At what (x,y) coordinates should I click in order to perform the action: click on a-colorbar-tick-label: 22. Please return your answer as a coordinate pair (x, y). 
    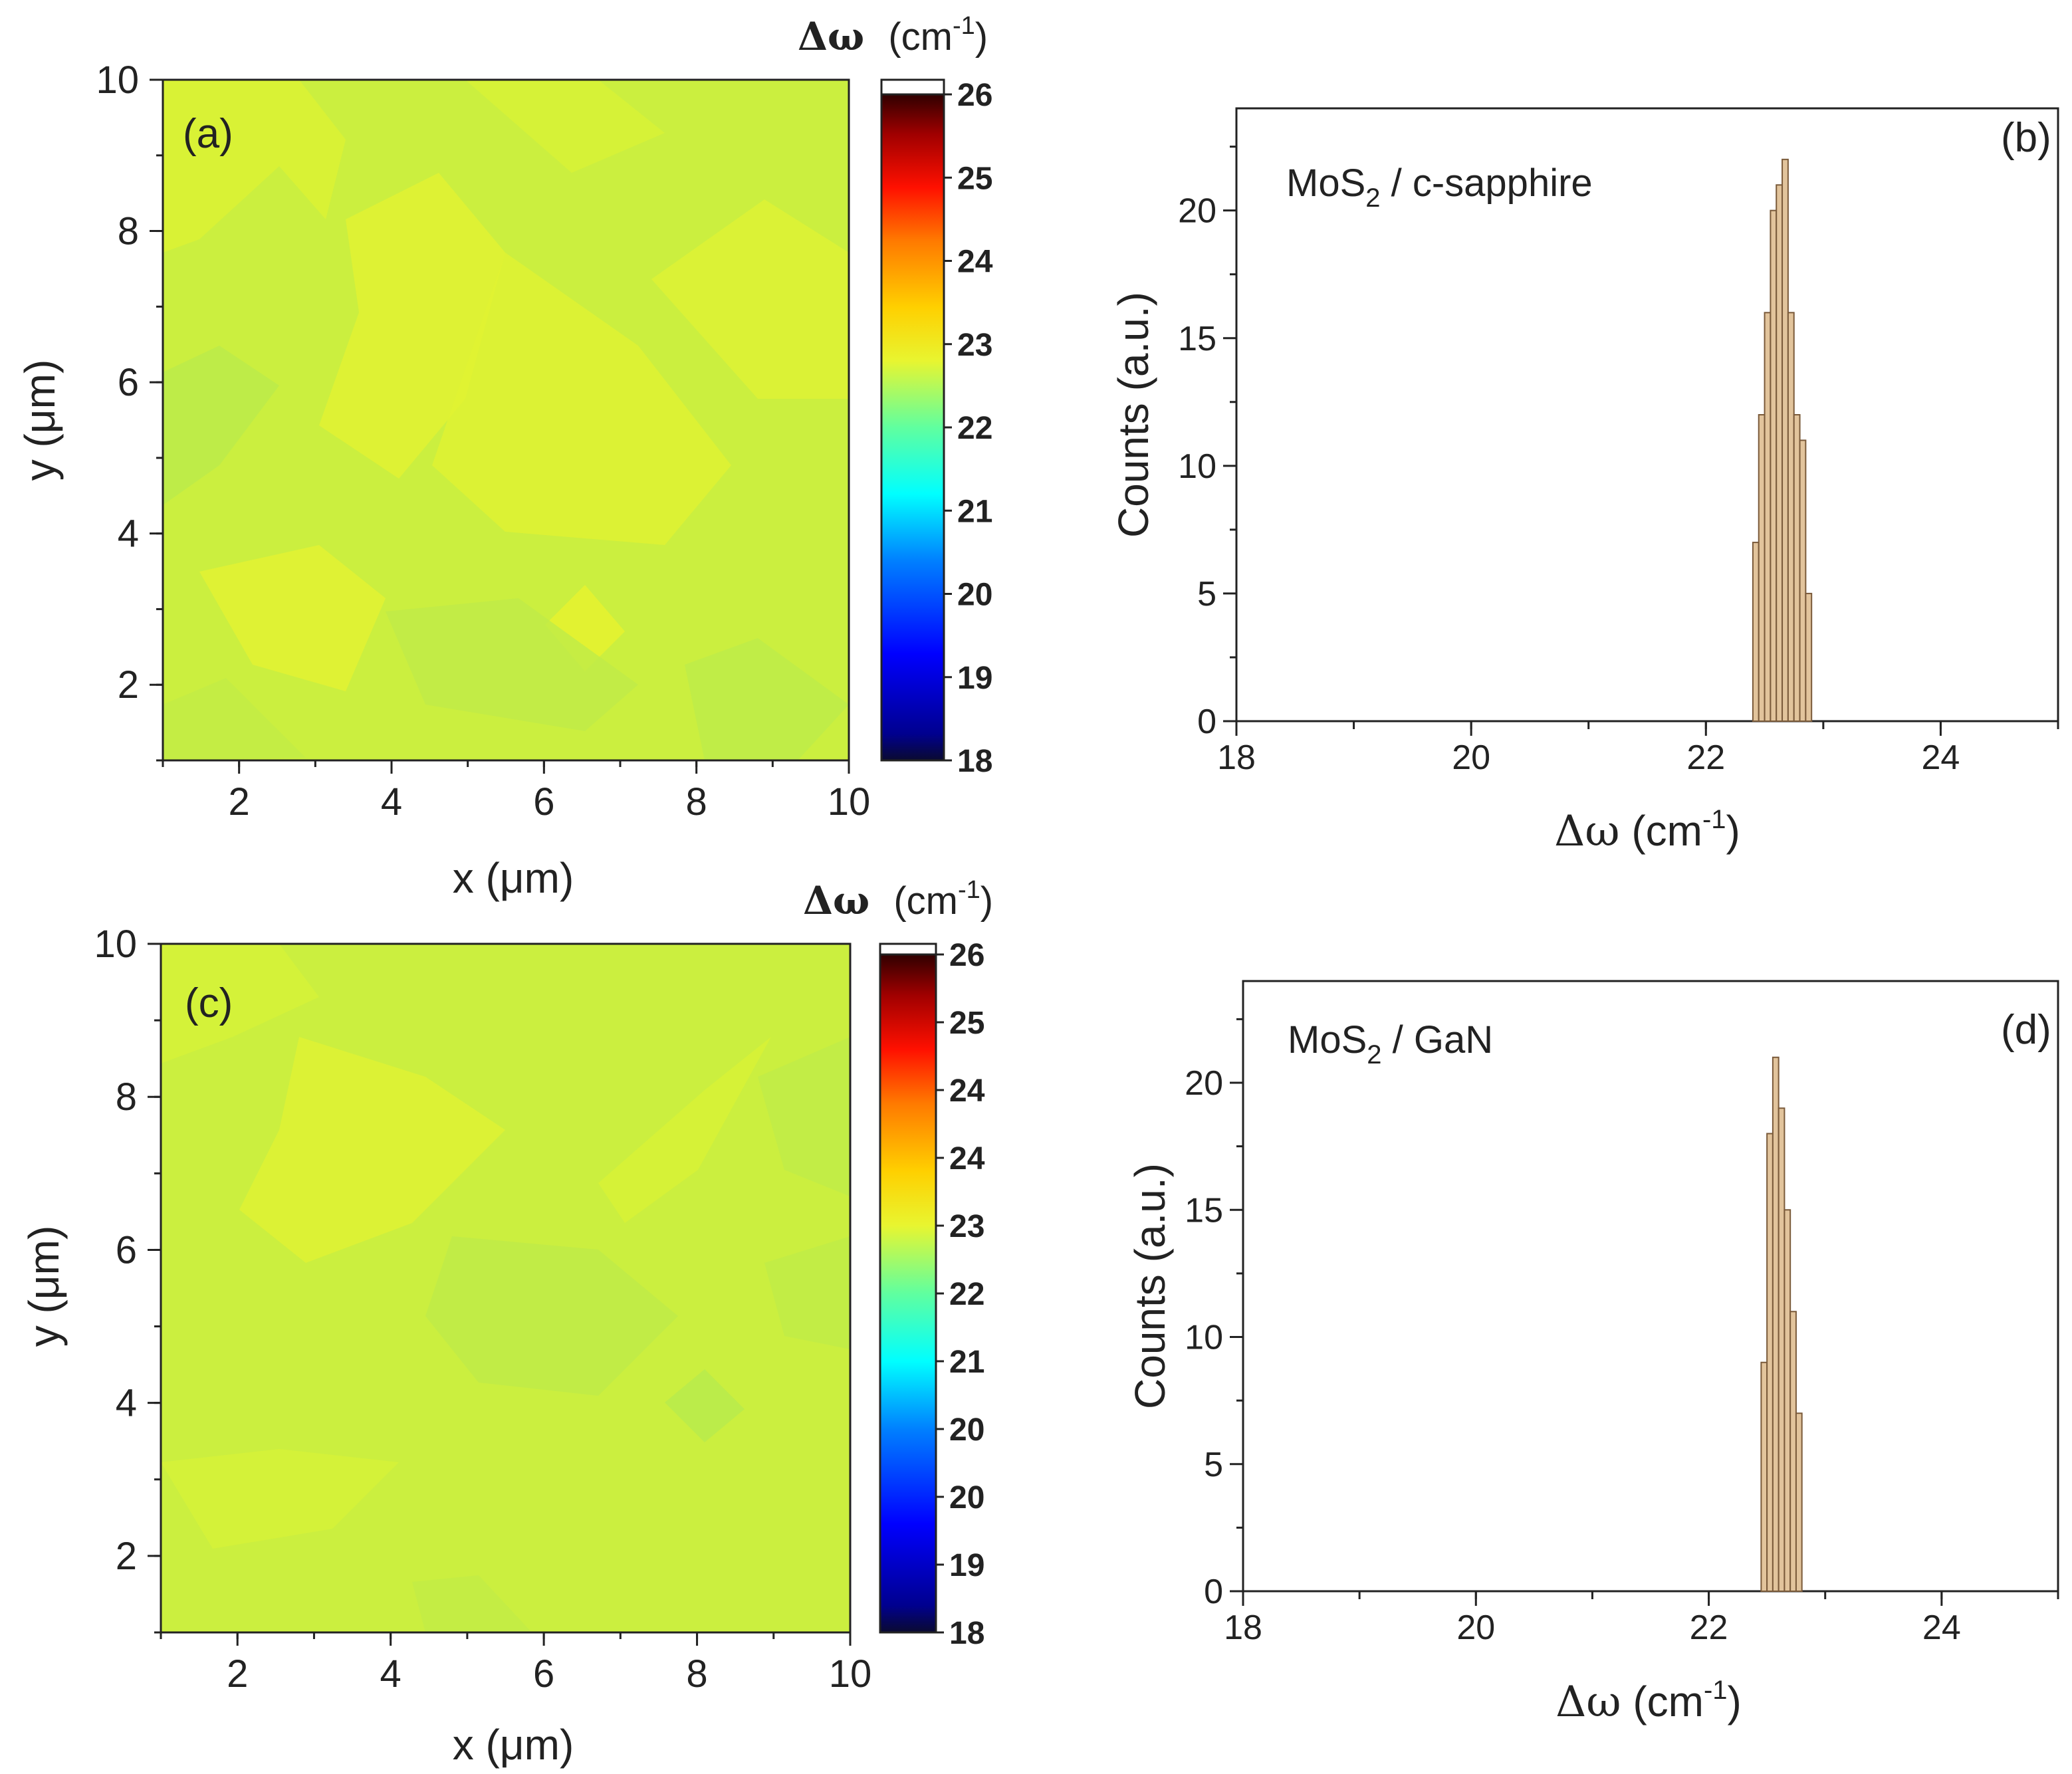
    Looking at the image, I should click on (974, 428).